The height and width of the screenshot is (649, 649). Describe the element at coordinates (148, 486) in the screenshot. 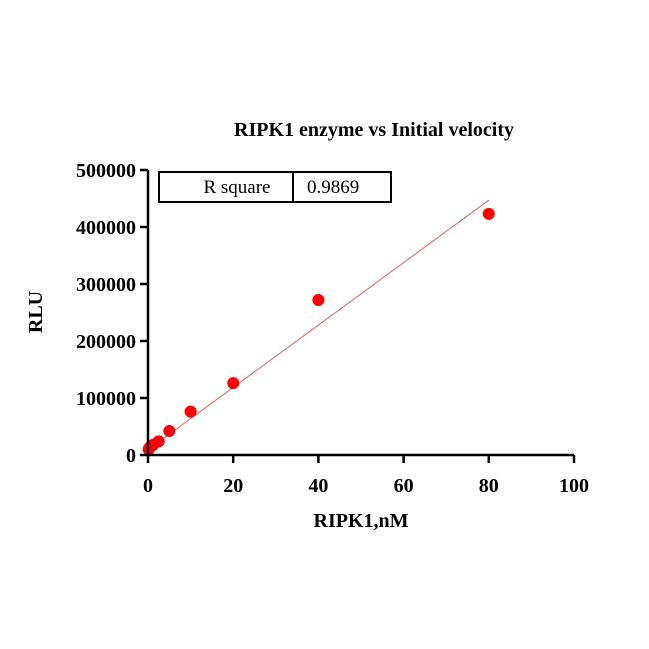

I see `x-tick-label-0: 0` at that location.